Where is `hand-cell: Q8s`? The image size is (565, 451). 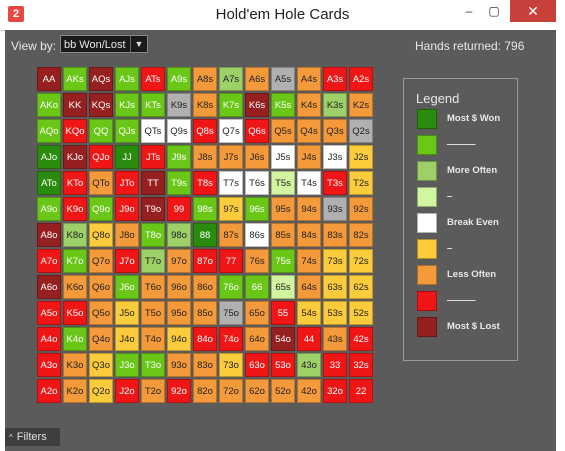
hand-cell: Q8s is located at coordinates (205, 131).